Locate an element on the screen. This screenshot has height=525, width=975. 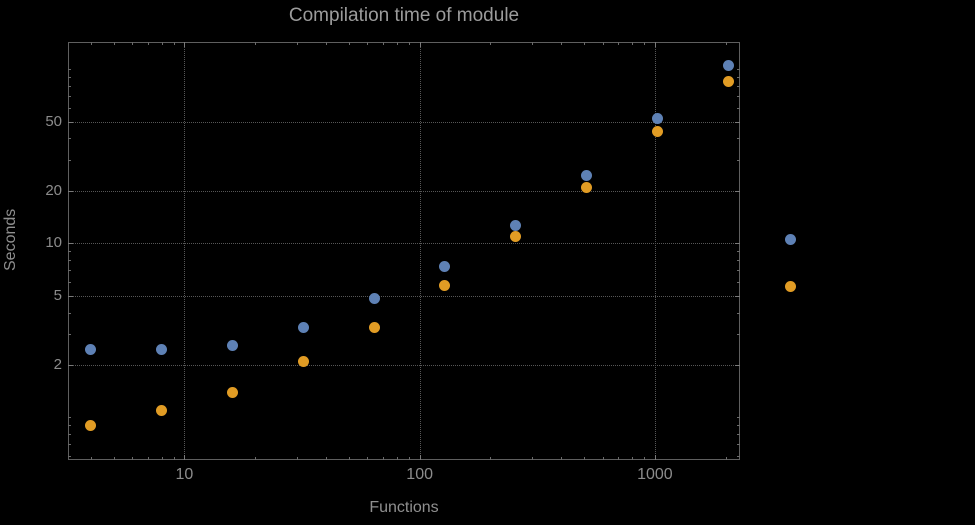
y-tick-label: 2 is located at coordinates (57, 365).